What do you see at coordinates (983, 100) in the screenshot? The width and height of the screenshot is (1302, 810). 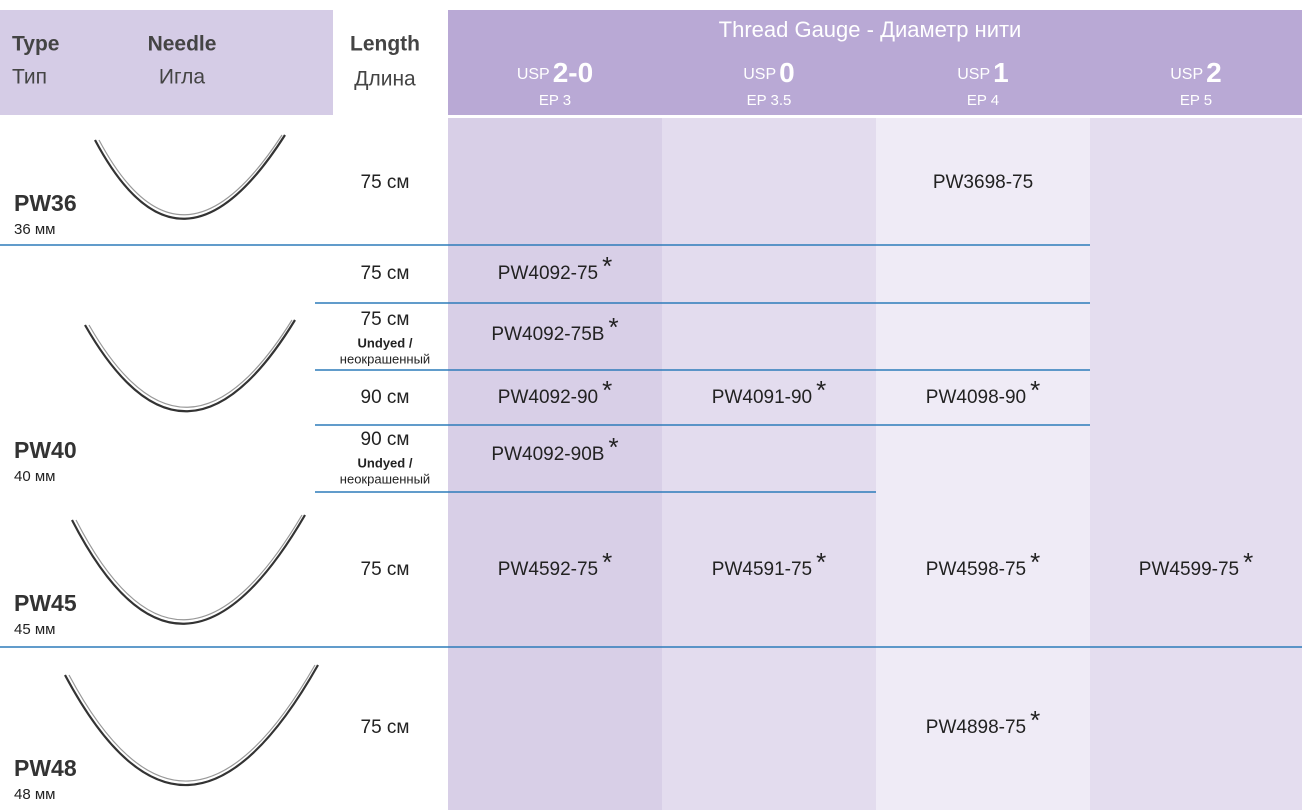 I see `gauge-ep: EP 4` at bounding box center [983, 100].